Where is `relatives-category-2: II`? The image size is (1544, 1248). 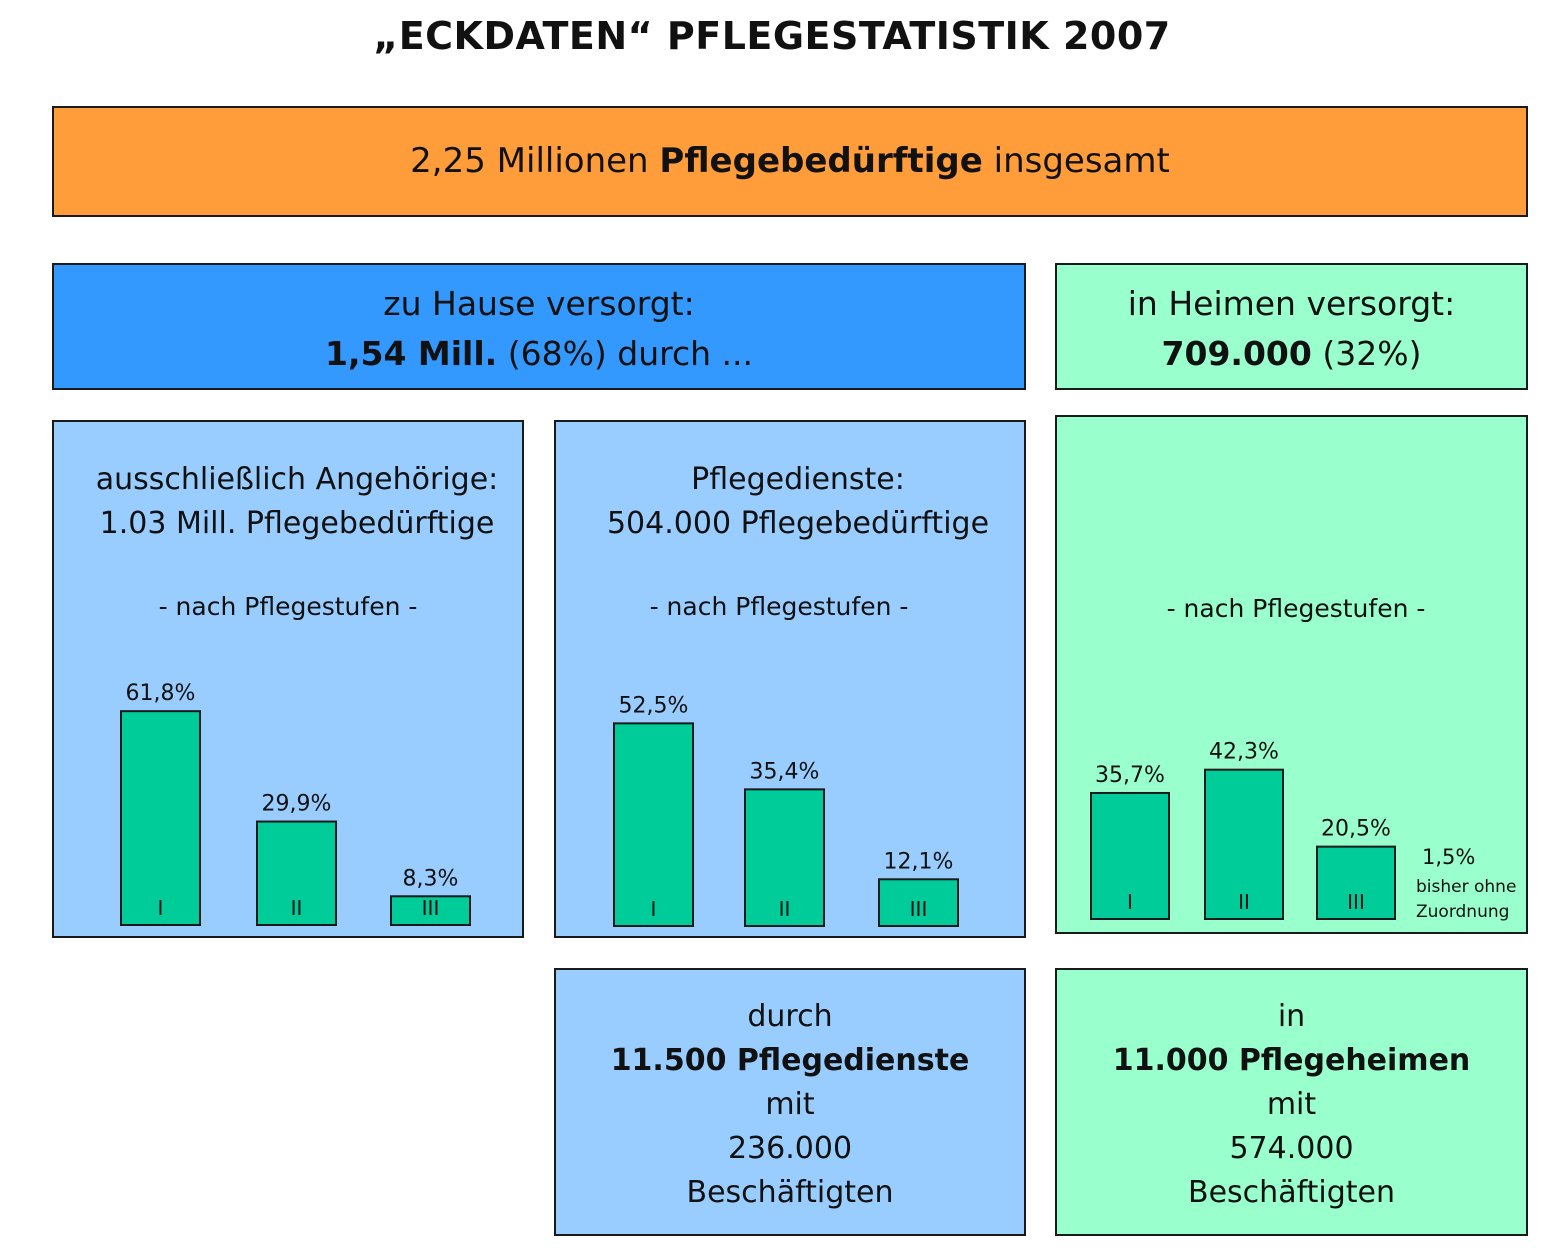
relatives-category-2: II is located at coordinates (297, 908).